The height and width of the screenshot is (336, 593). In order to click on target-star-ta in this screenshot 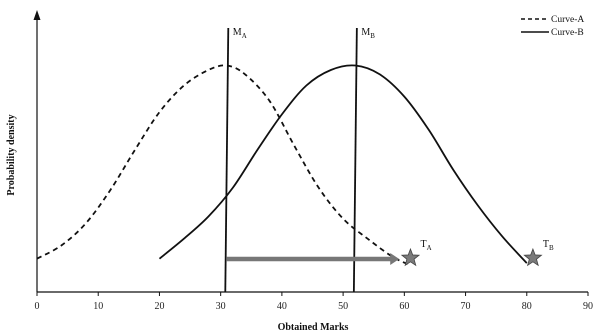, I will do `click(410, 257)`.